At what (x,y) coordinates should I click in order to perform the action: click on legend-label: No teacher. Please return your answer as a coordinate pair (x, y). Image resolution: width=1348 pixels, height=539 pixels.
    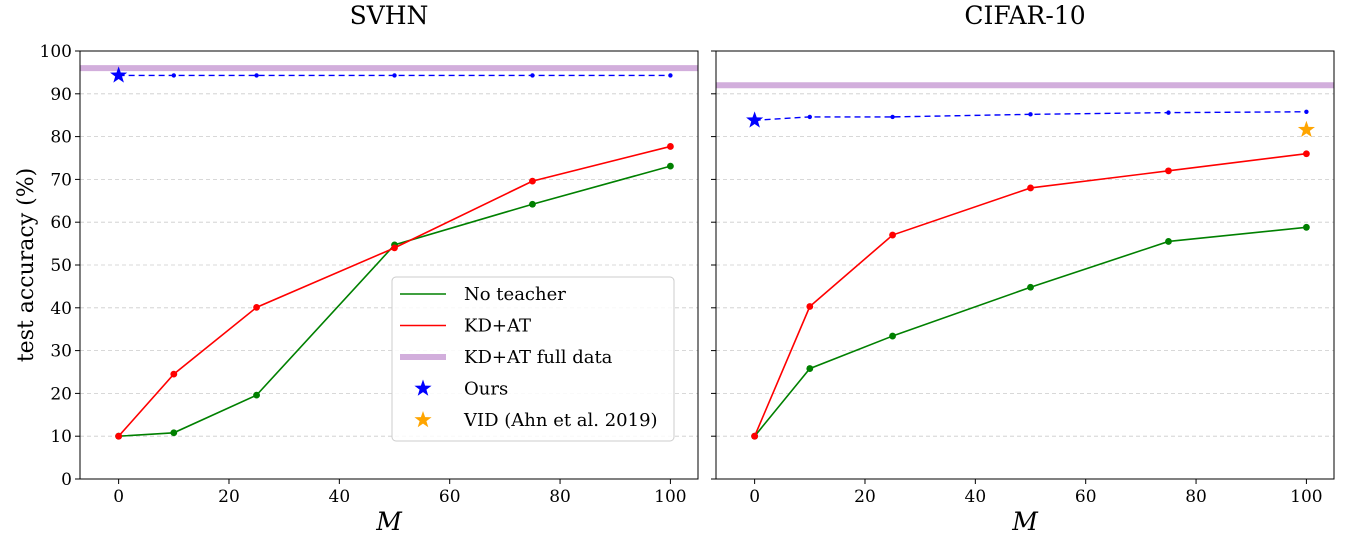
    Looking at the image, I should click on (515, 294).